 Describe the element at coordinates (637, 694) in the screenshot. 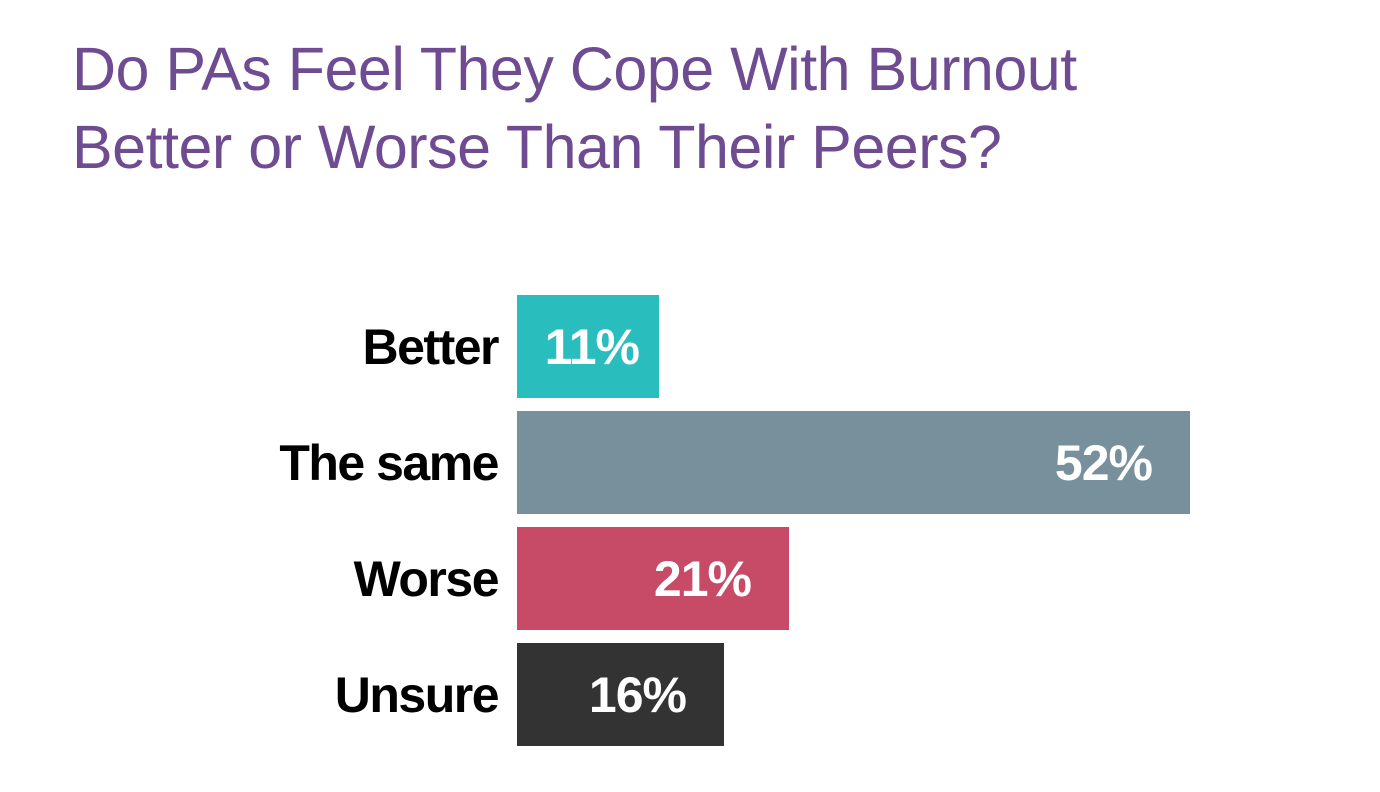

I see `value-label-unsure: 16%` at that location.